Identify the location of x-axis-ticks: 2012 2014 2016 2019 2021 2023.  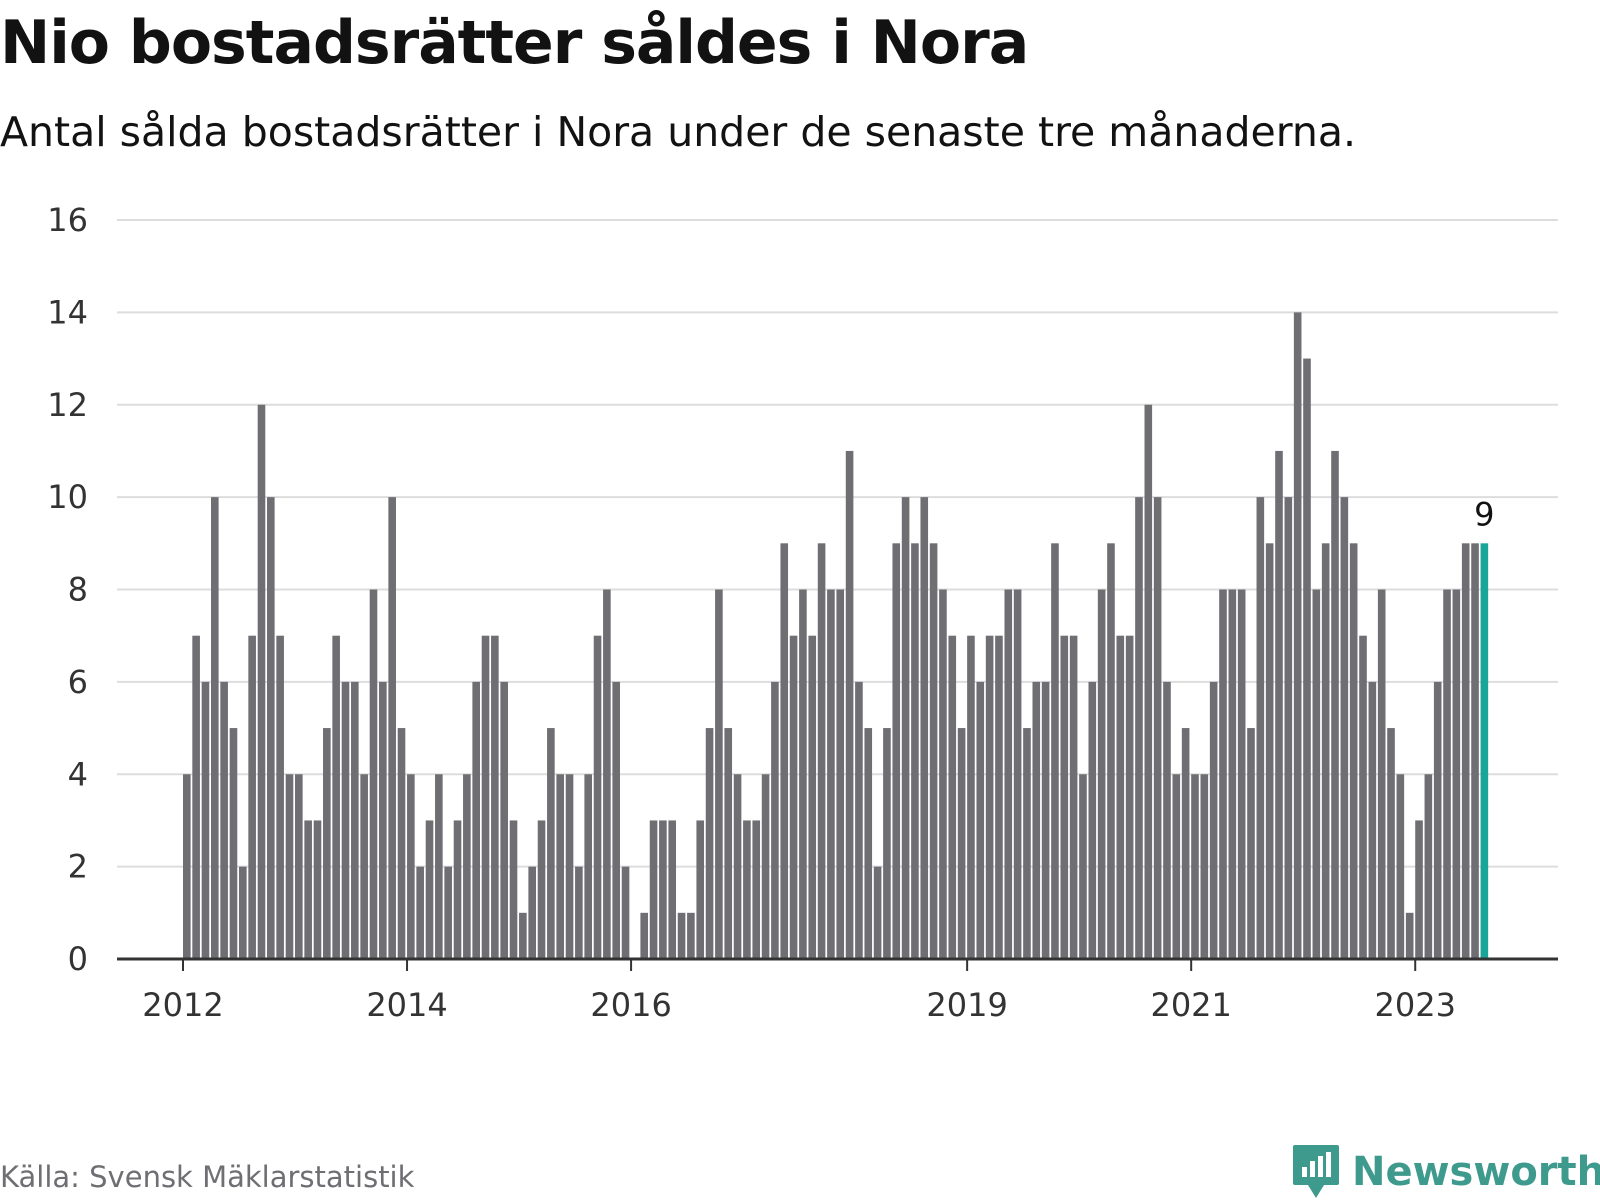
(799, 991).